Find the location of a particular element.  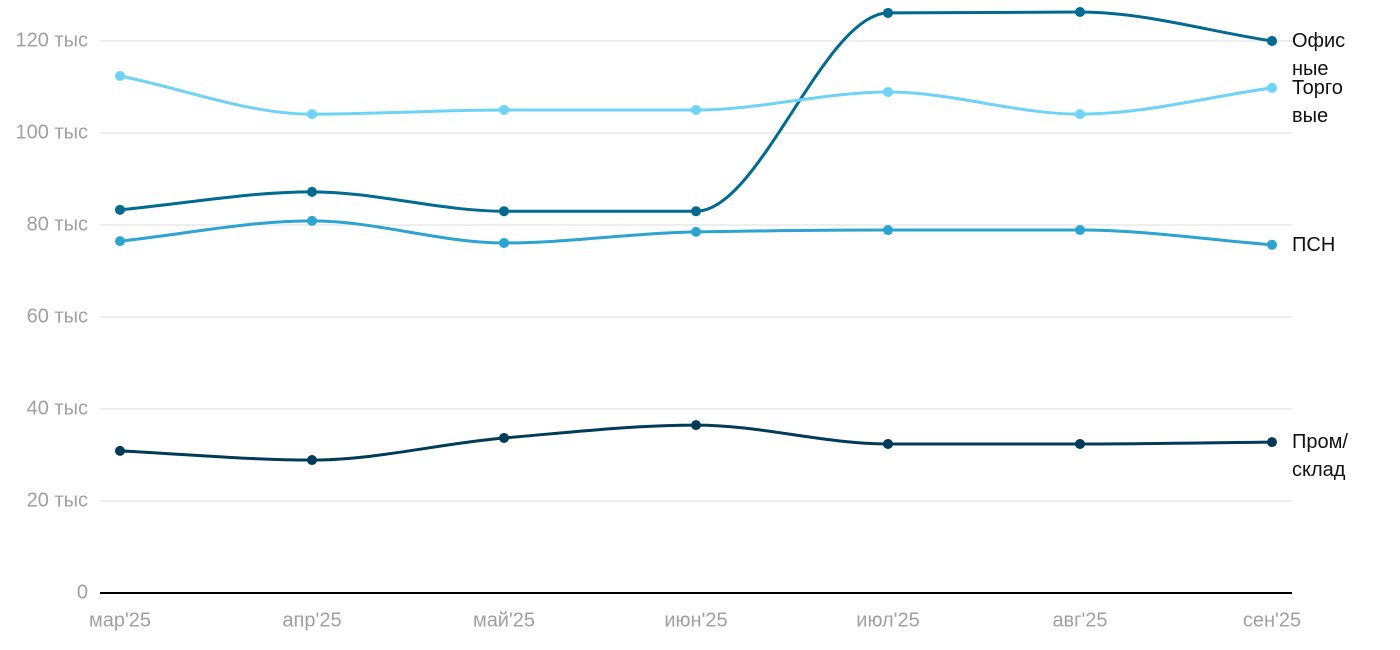

y-tick-label: 120 тыс is located at coordinates (52, 40).